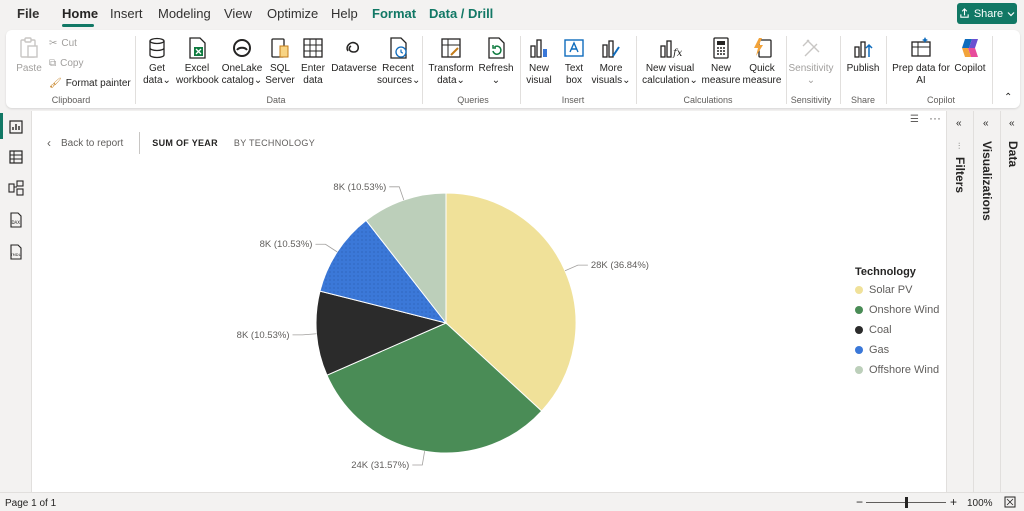 The width and height of the screenshot is (1024, 511). Describe the element at coordinates (897, 370) in the screenshot. I see `legend-item: Offshore Wind` at that location.